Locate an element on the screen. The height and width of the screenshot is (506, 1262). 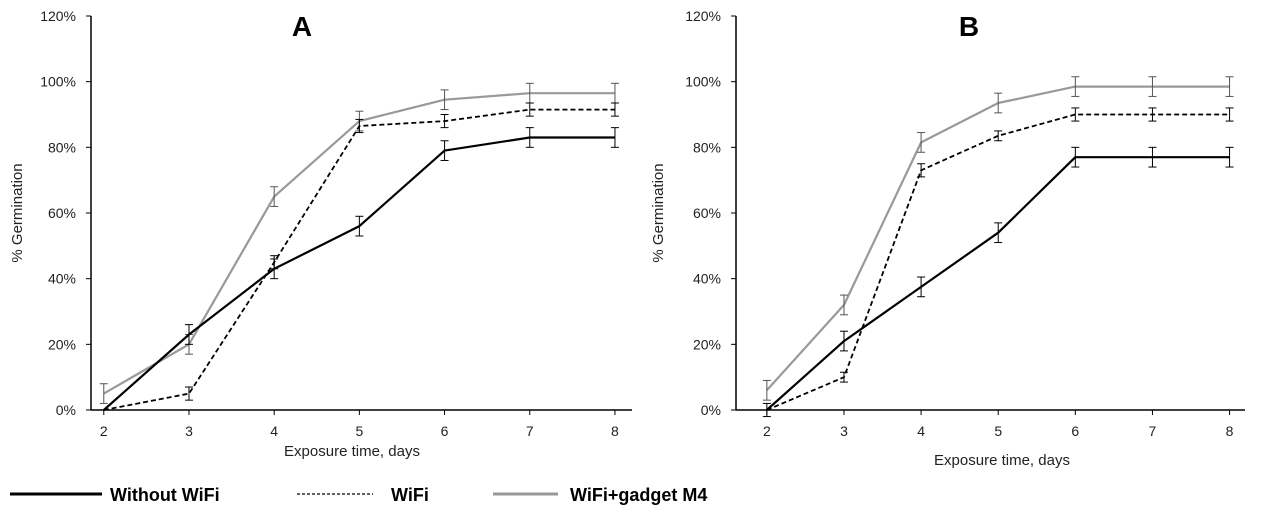
panel-b-y-tick-label: 40% is located at coordinates (707, 279).